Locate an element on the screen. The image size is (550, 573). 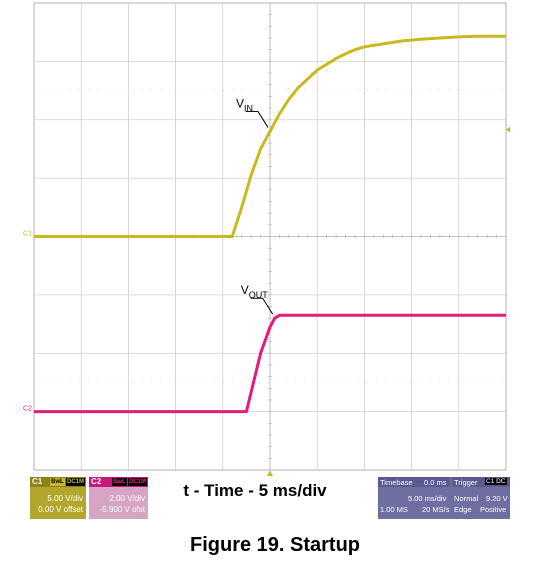
channel-2-offset: -5.900 V ofst is located at coordinates (122, 509).